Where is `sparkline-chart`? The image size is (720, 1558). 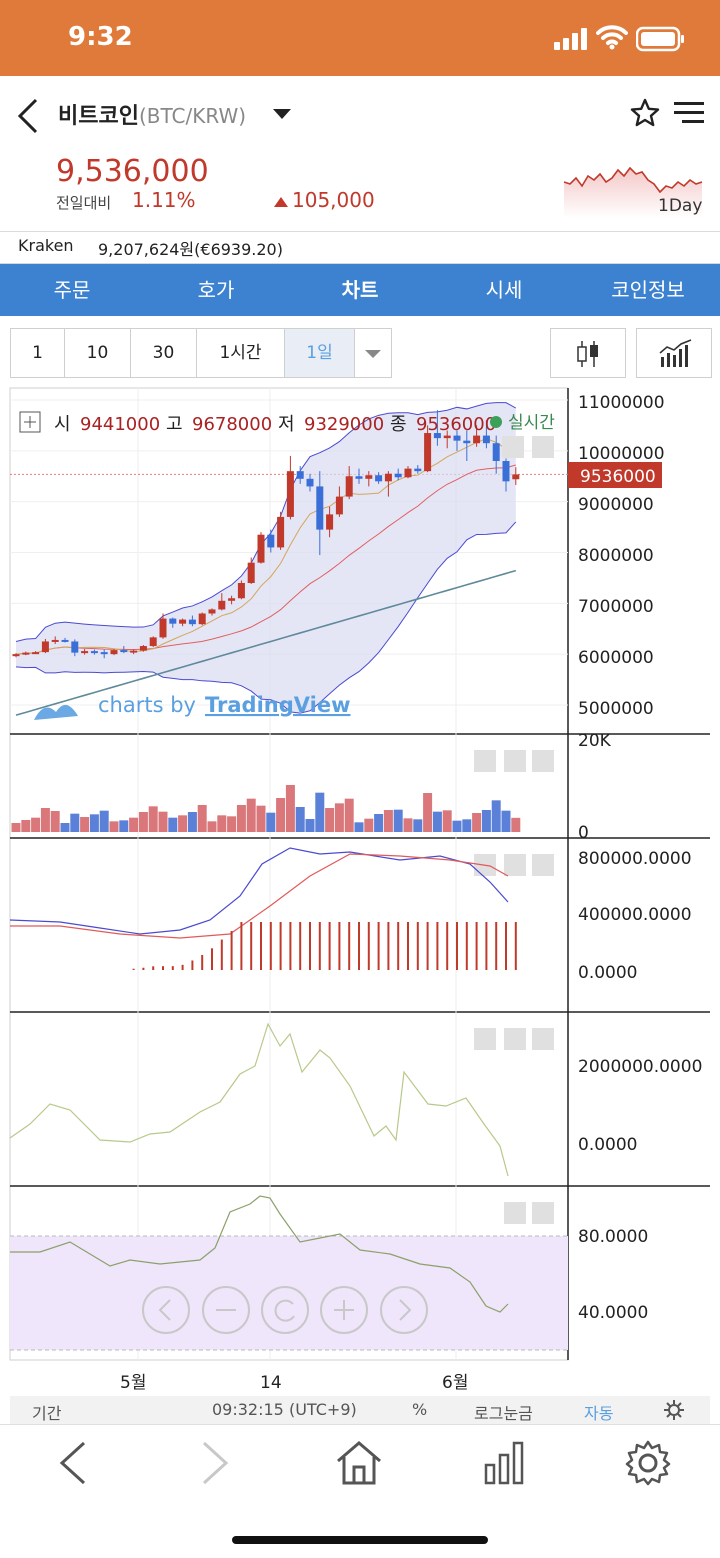 sparkline-chart is located at coordinates (633, 190).